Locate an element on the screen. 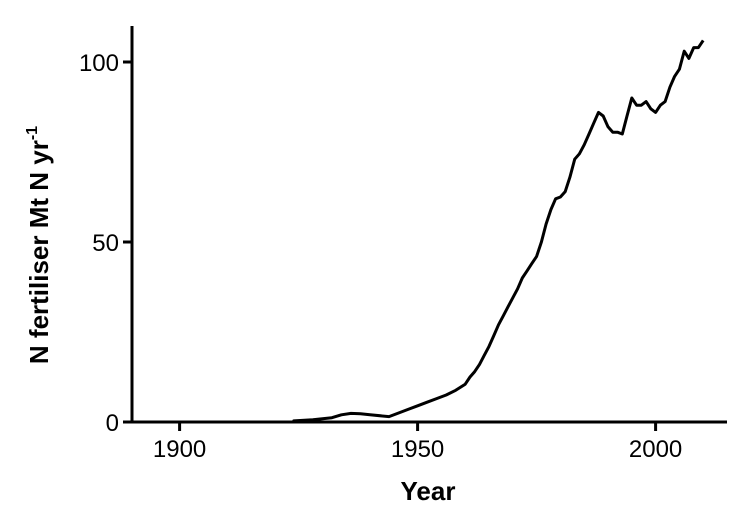  y-ticks: 0 50 100 is located at coordinates (105, 243).